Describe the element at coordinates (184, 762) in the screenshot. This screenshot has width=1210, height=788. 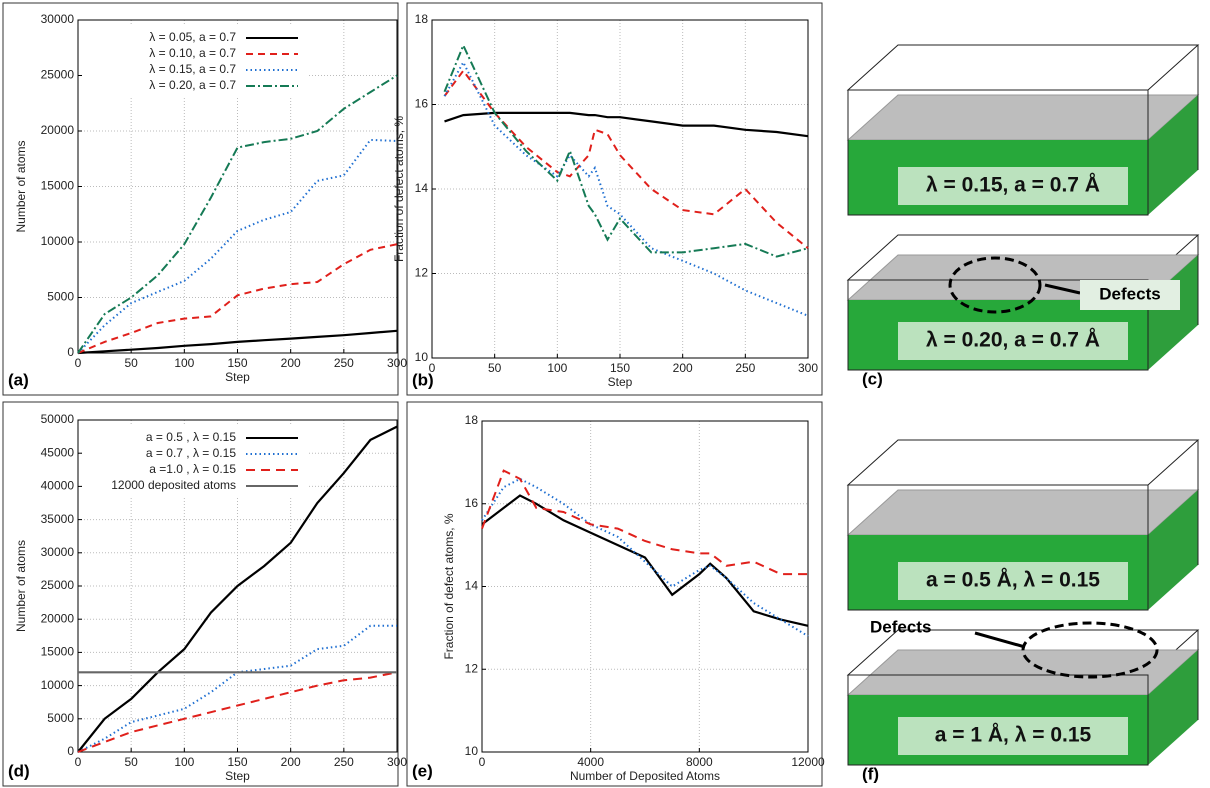
I see `x-tick-label: 100` at that location.